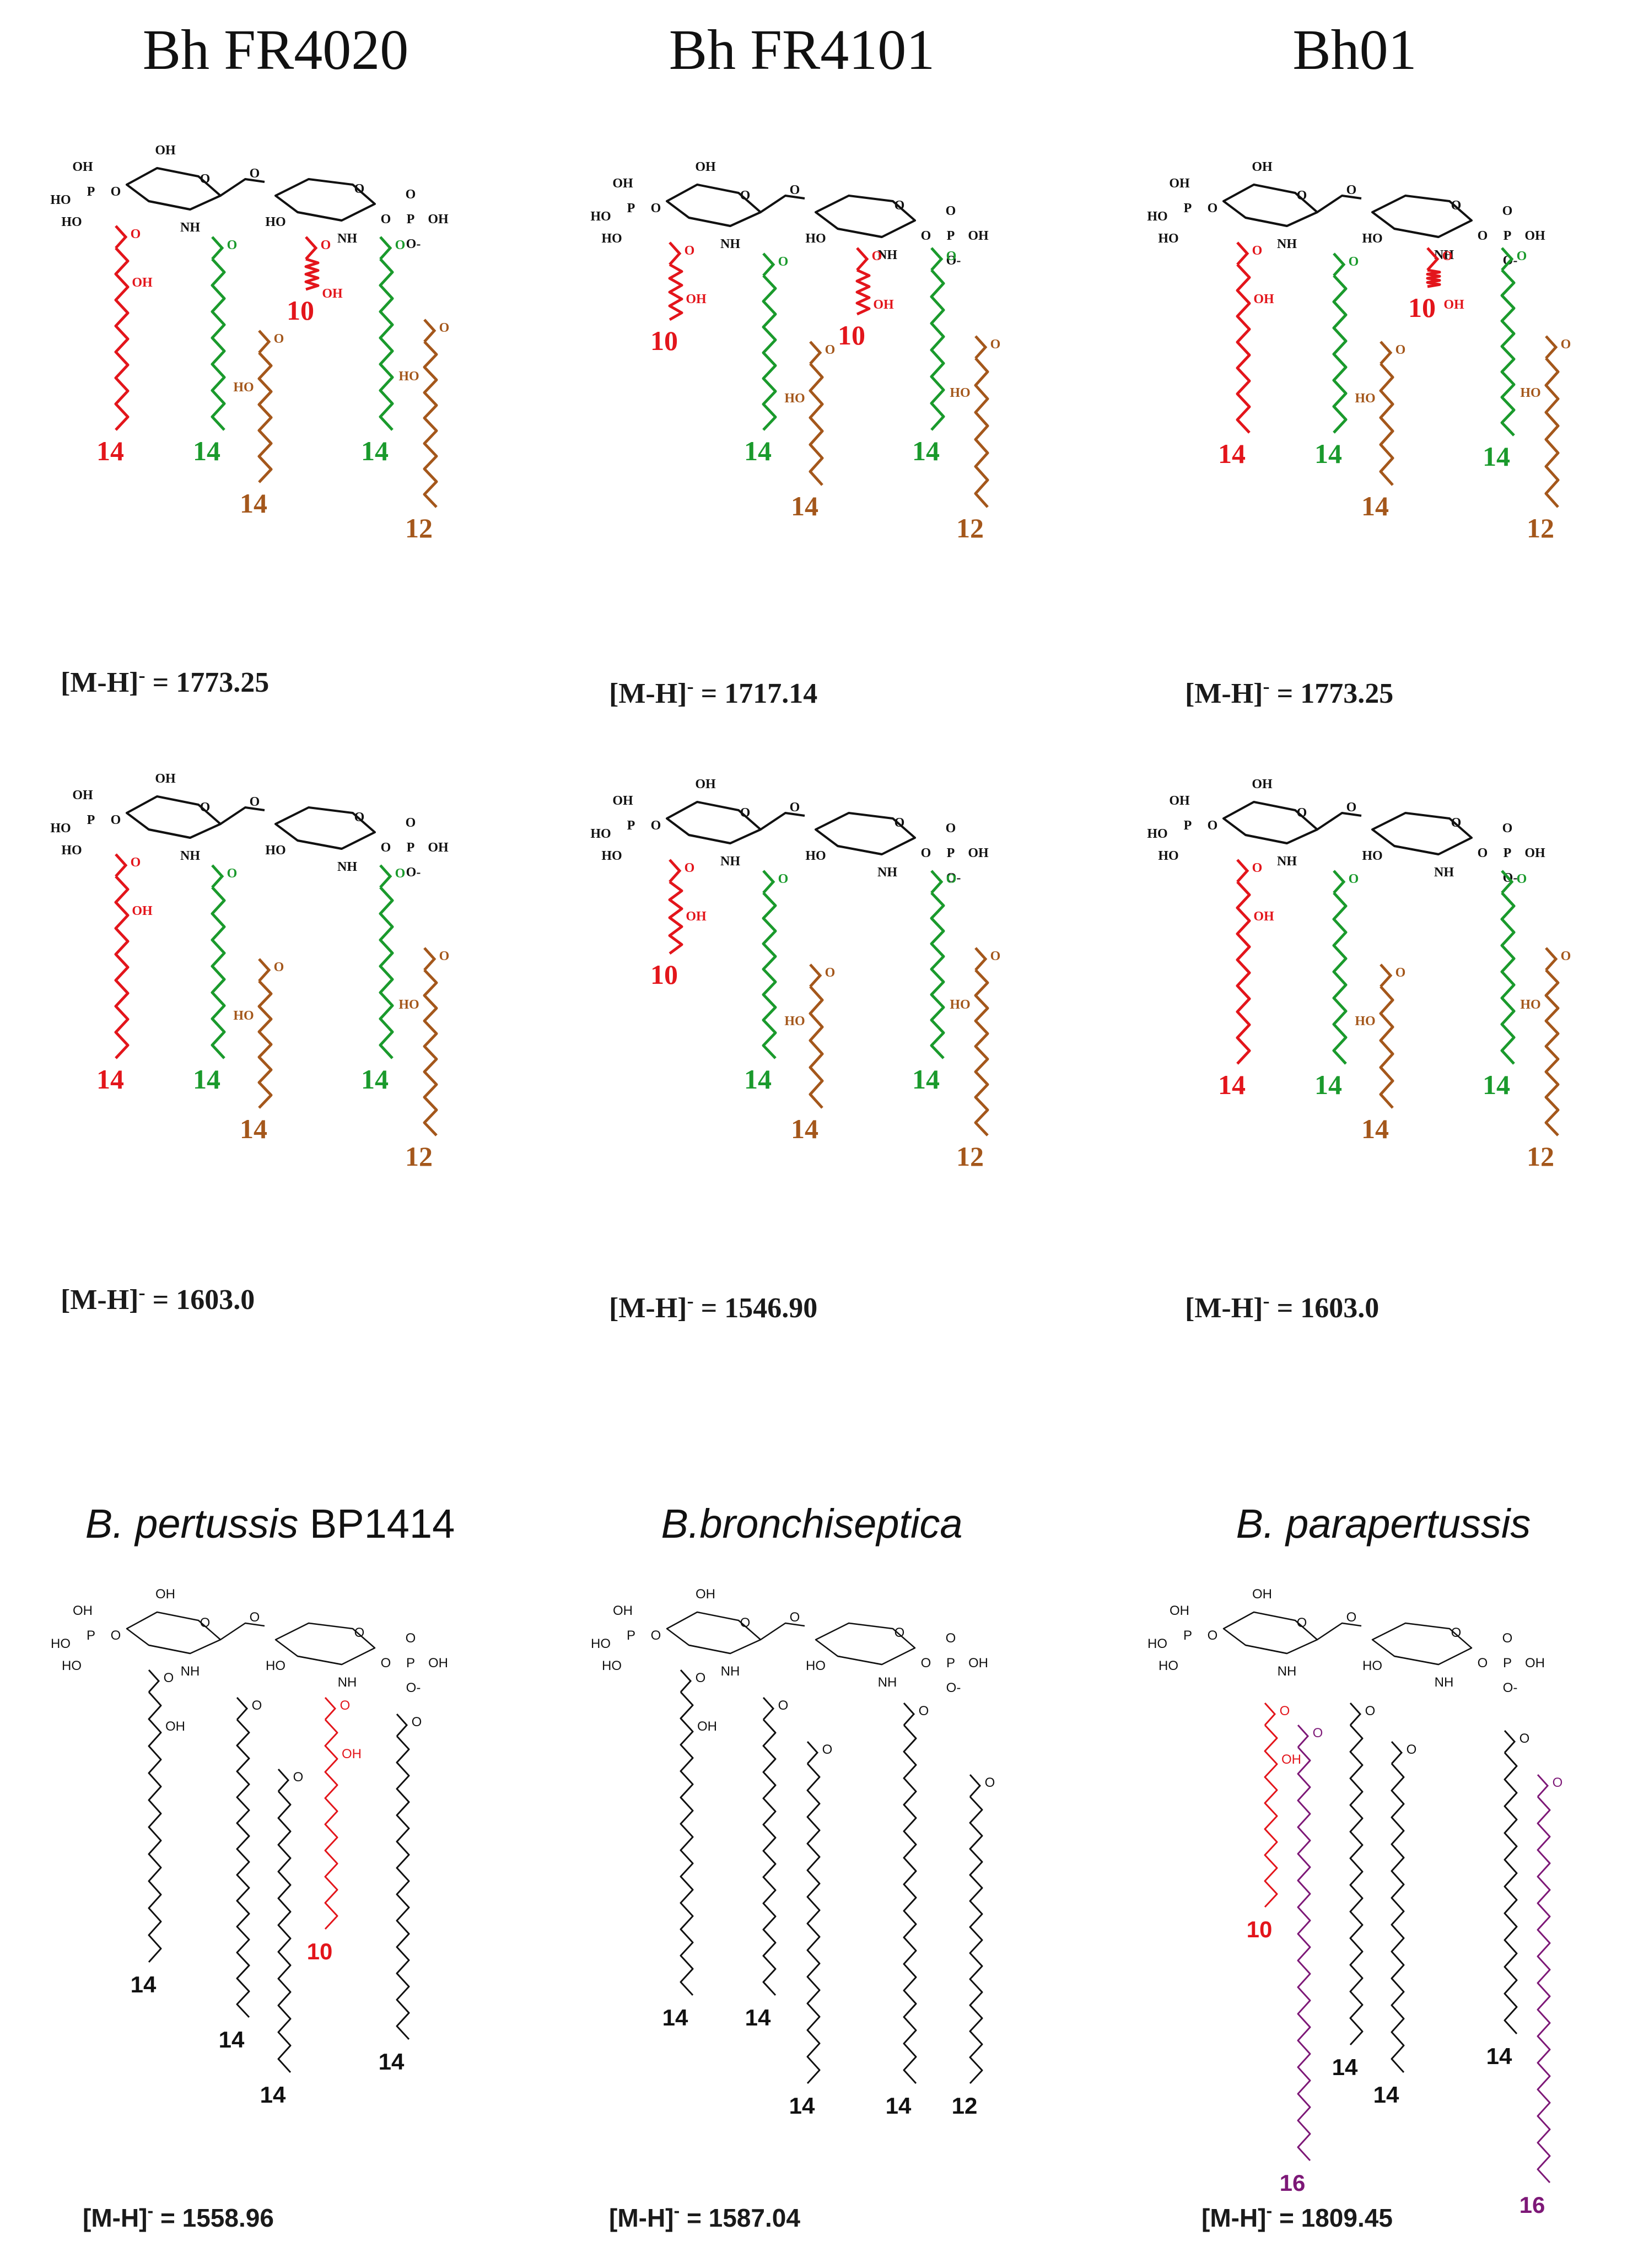 This screenshot has height=2268, width=1638. What do you see at coordinates (1282, 1307) in the screenshot?
I see `mass-label: [M-H]- = 1603.0` at bounding box center [1282, 1307].